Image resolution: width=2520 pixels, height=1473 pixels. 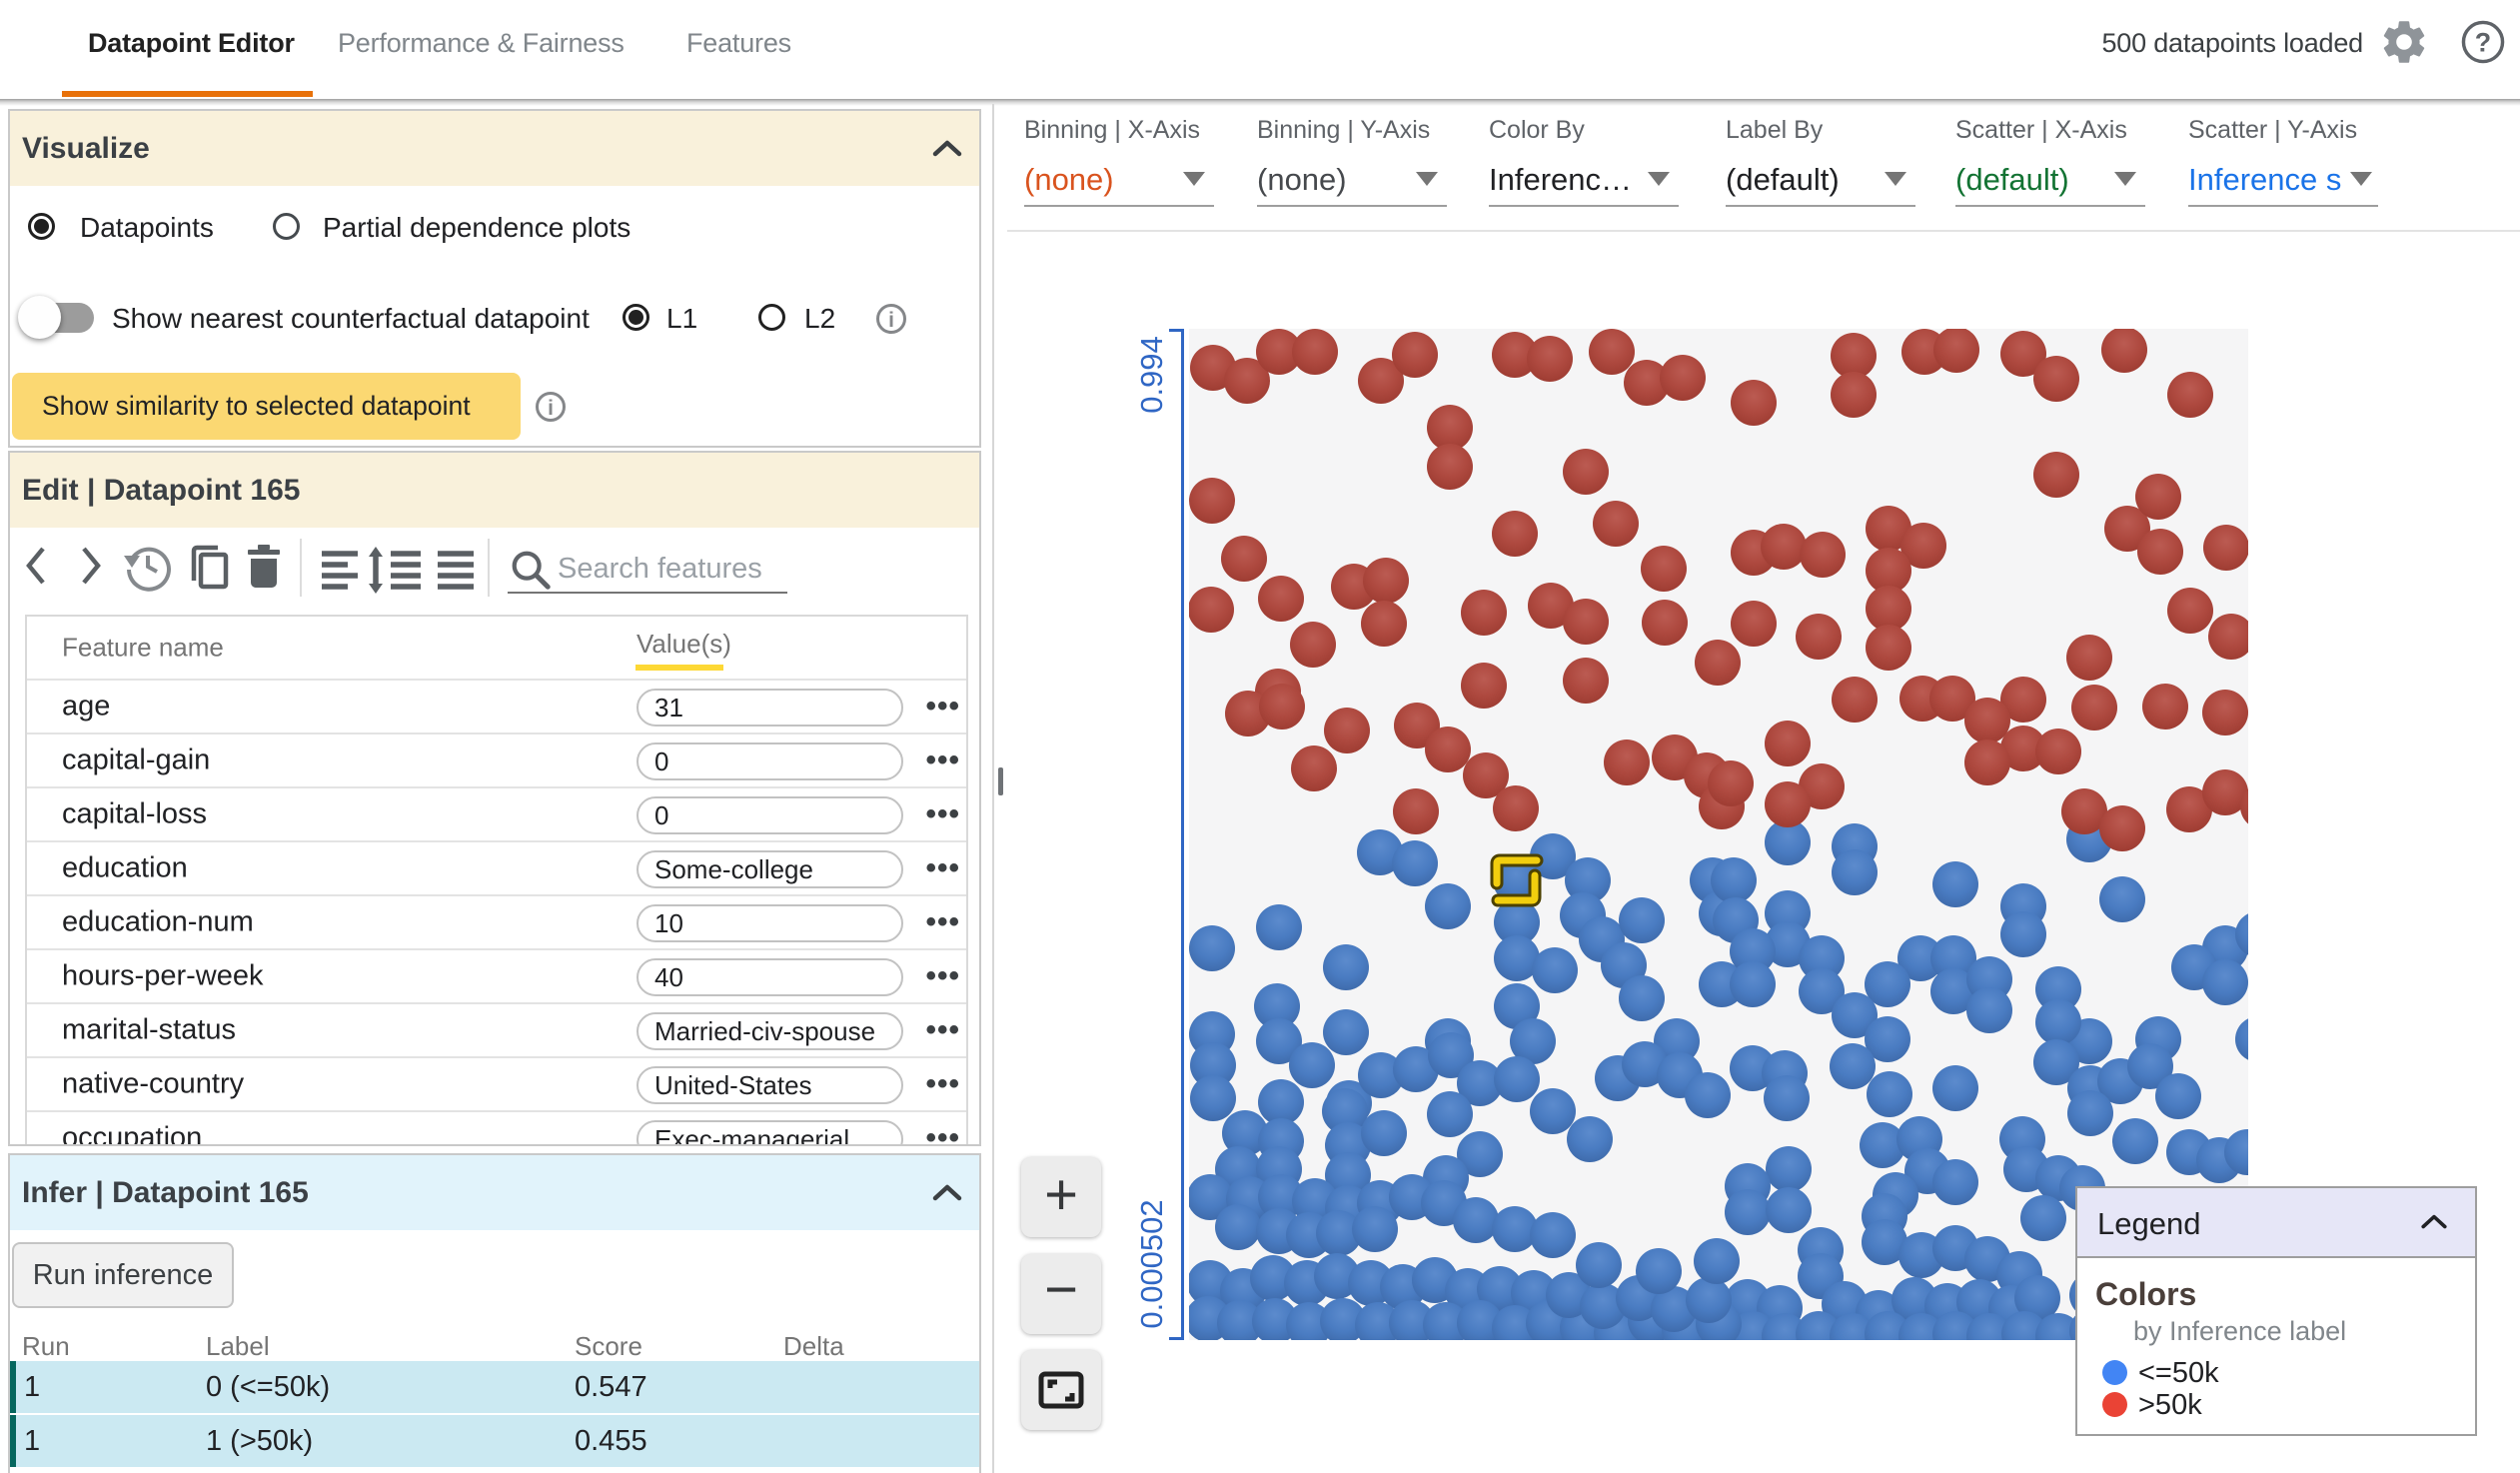 I want to click on svg-text: 0.000502, so click(x=1151, y=1263).